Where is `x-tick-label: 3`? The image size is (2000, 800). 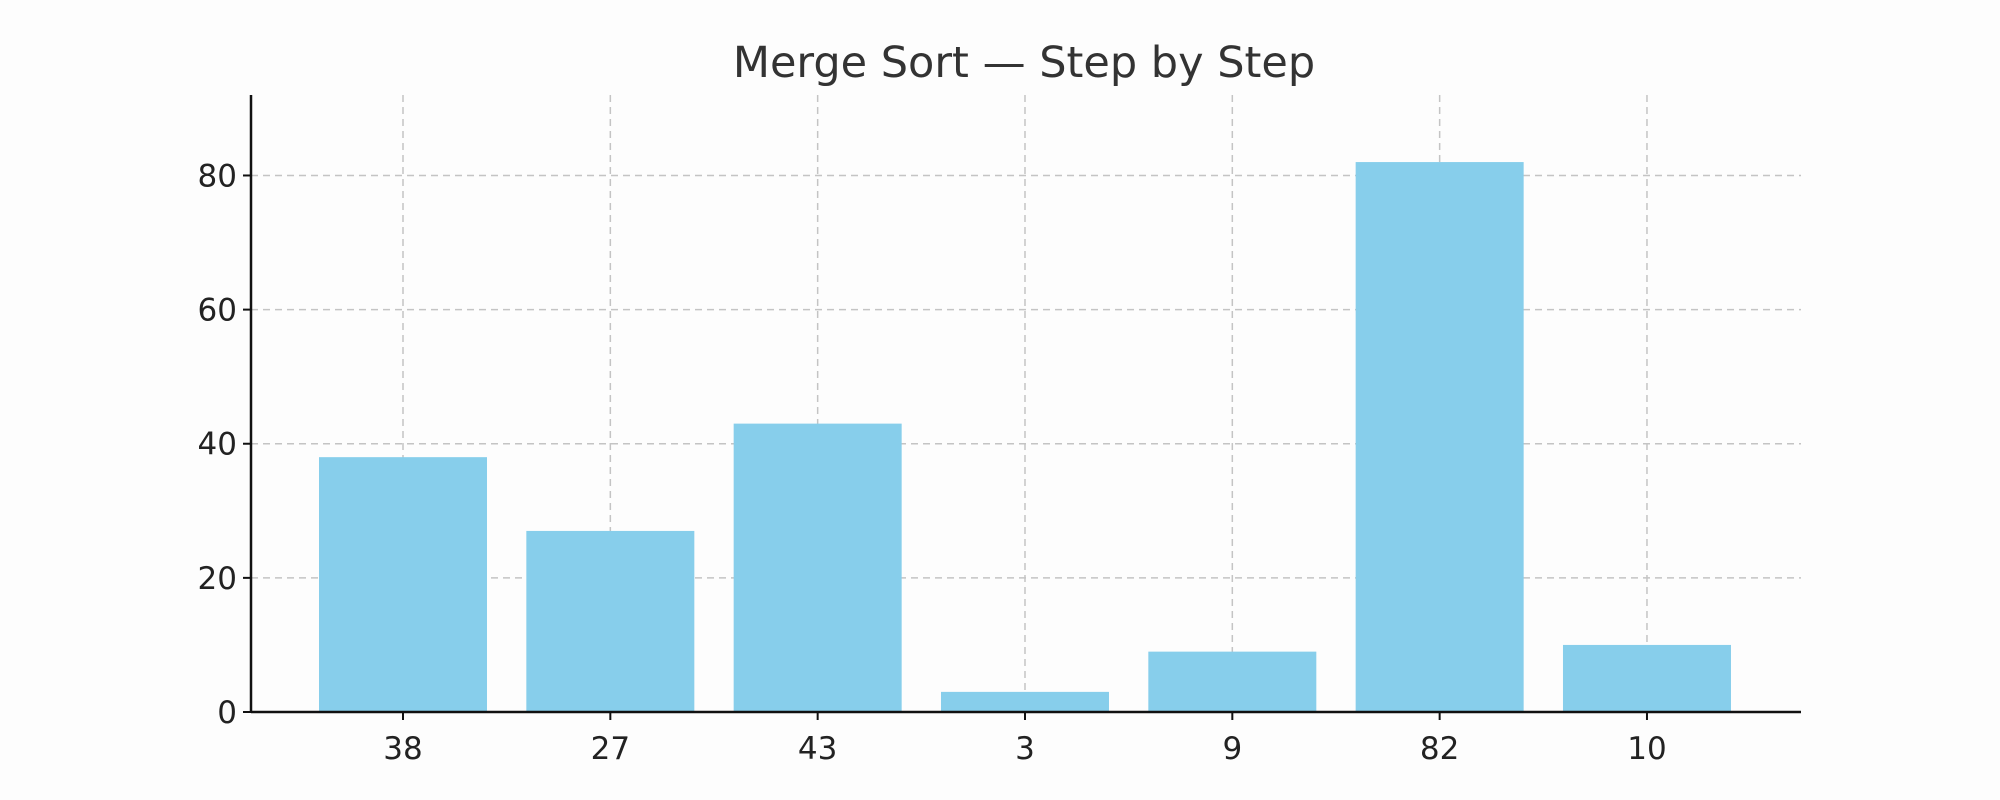
x-tick-label: 3 is located at coordinates (1025, 749).